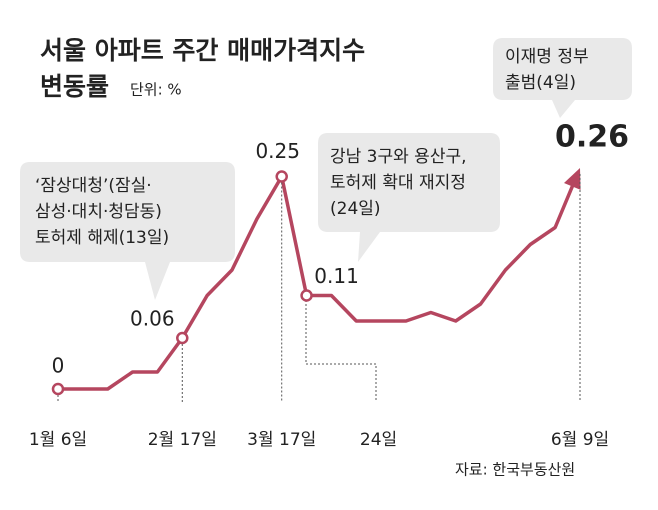 The image size is (658, 510). I want to click on annotation-text: 강남 3구와 용산구,, so click(398, 157).